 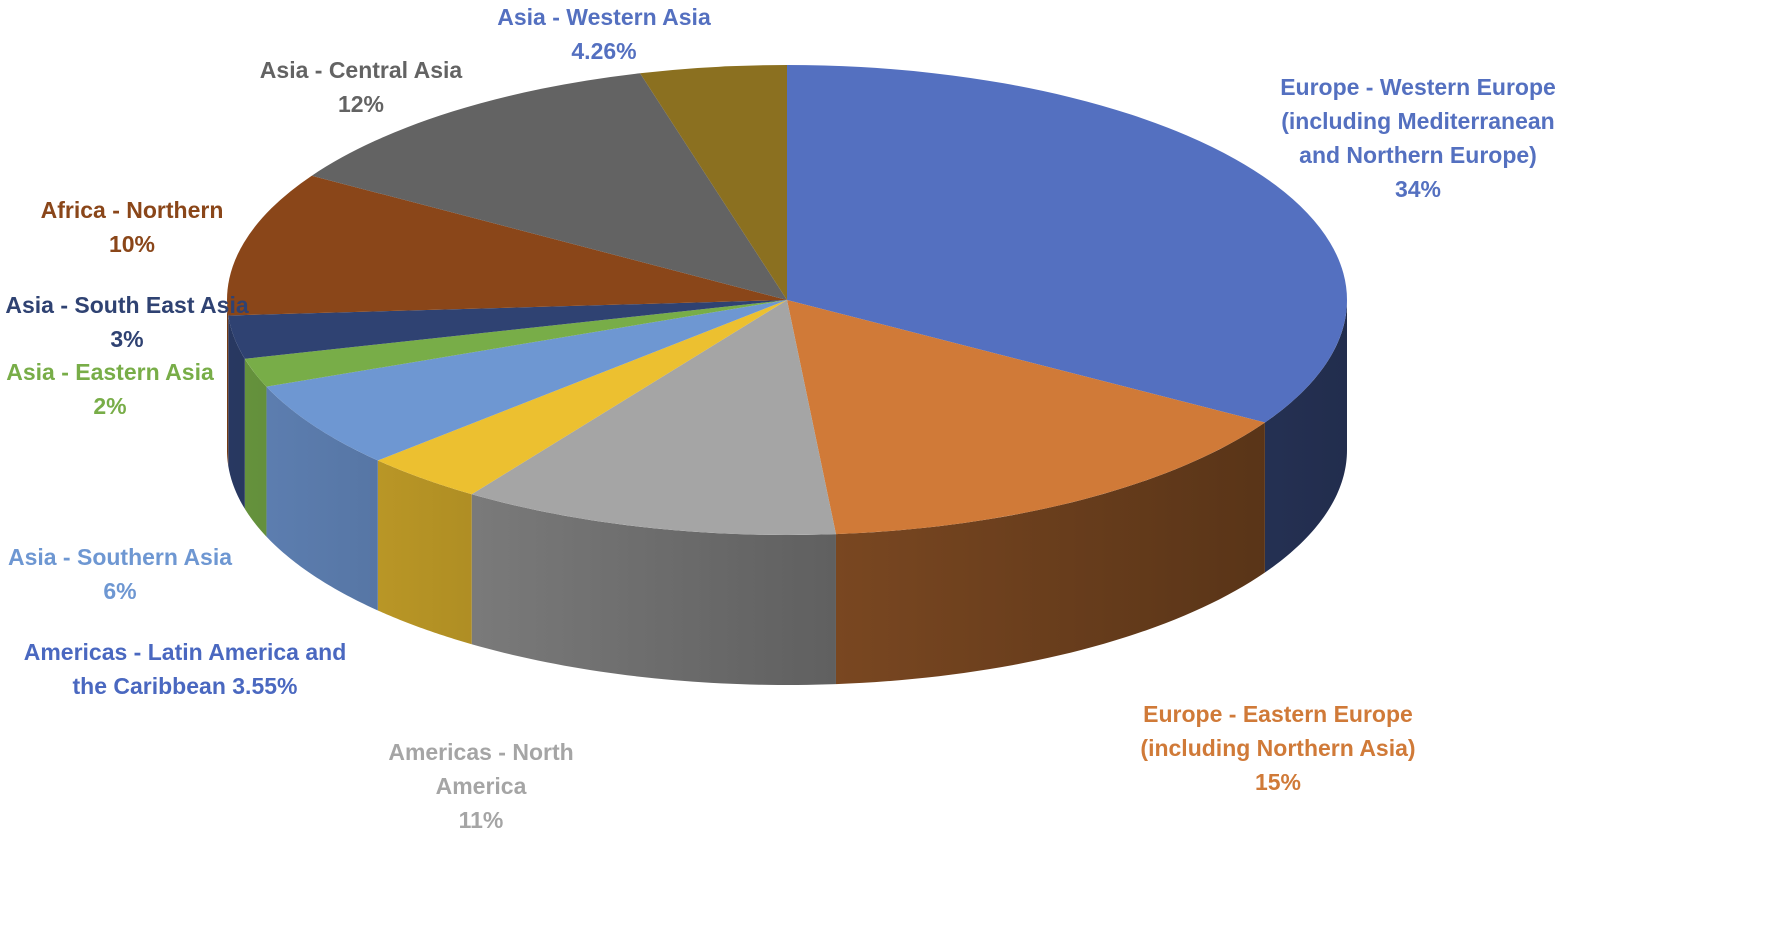 I want to click on category-label: Asia - Central Asia, so click(x=361, y=70).